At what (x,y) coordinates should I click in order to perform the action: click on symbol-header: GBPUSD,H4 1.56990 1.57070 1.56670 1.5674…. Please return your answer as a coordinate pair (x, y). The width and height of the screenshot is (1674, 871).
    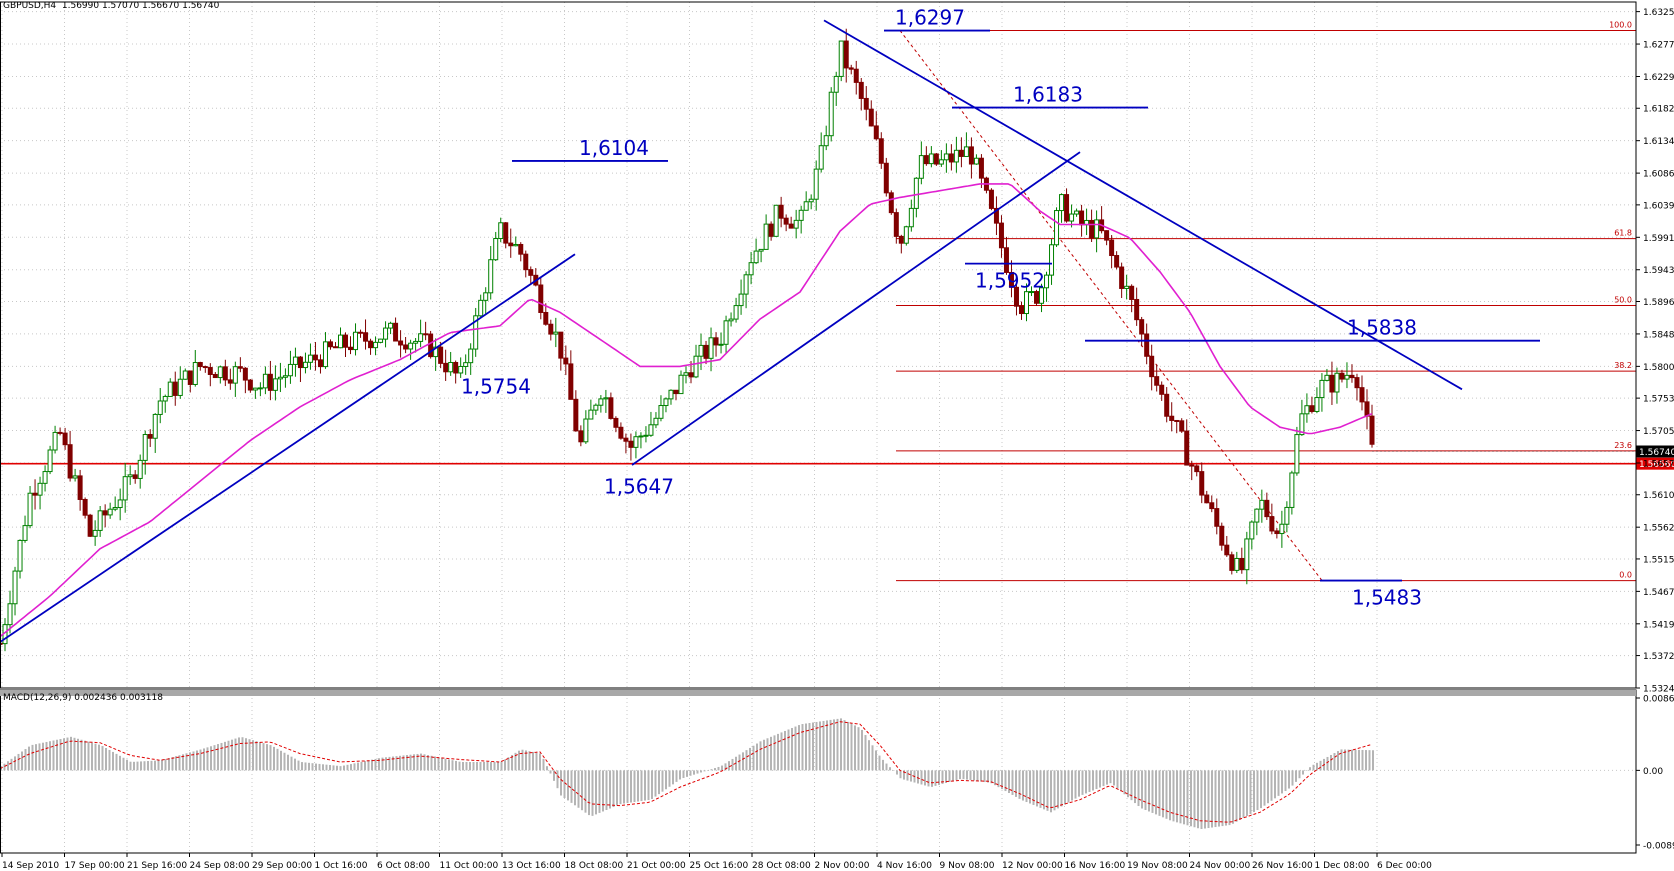
    Looking at the image, I should click on (111, 6).